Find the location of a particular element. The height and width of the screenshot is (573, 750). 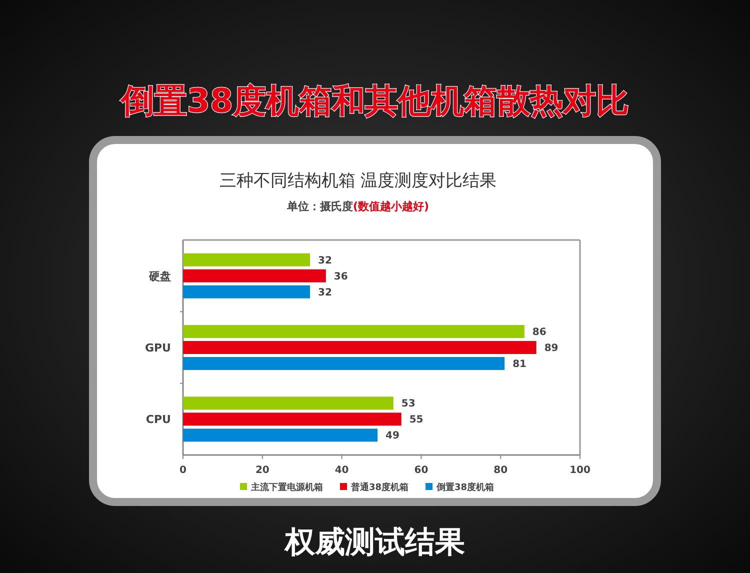

text: (数值越小越好) is located at coordinates (391, 206).